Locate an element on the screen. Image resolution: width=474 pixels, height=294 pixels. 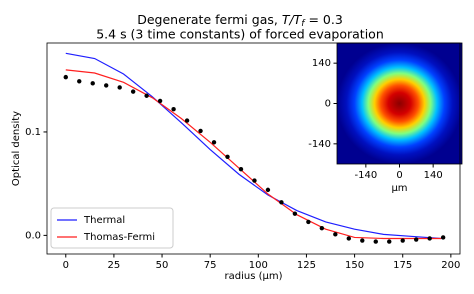
inset-x-label: μm is located at coordinates (399, 188).